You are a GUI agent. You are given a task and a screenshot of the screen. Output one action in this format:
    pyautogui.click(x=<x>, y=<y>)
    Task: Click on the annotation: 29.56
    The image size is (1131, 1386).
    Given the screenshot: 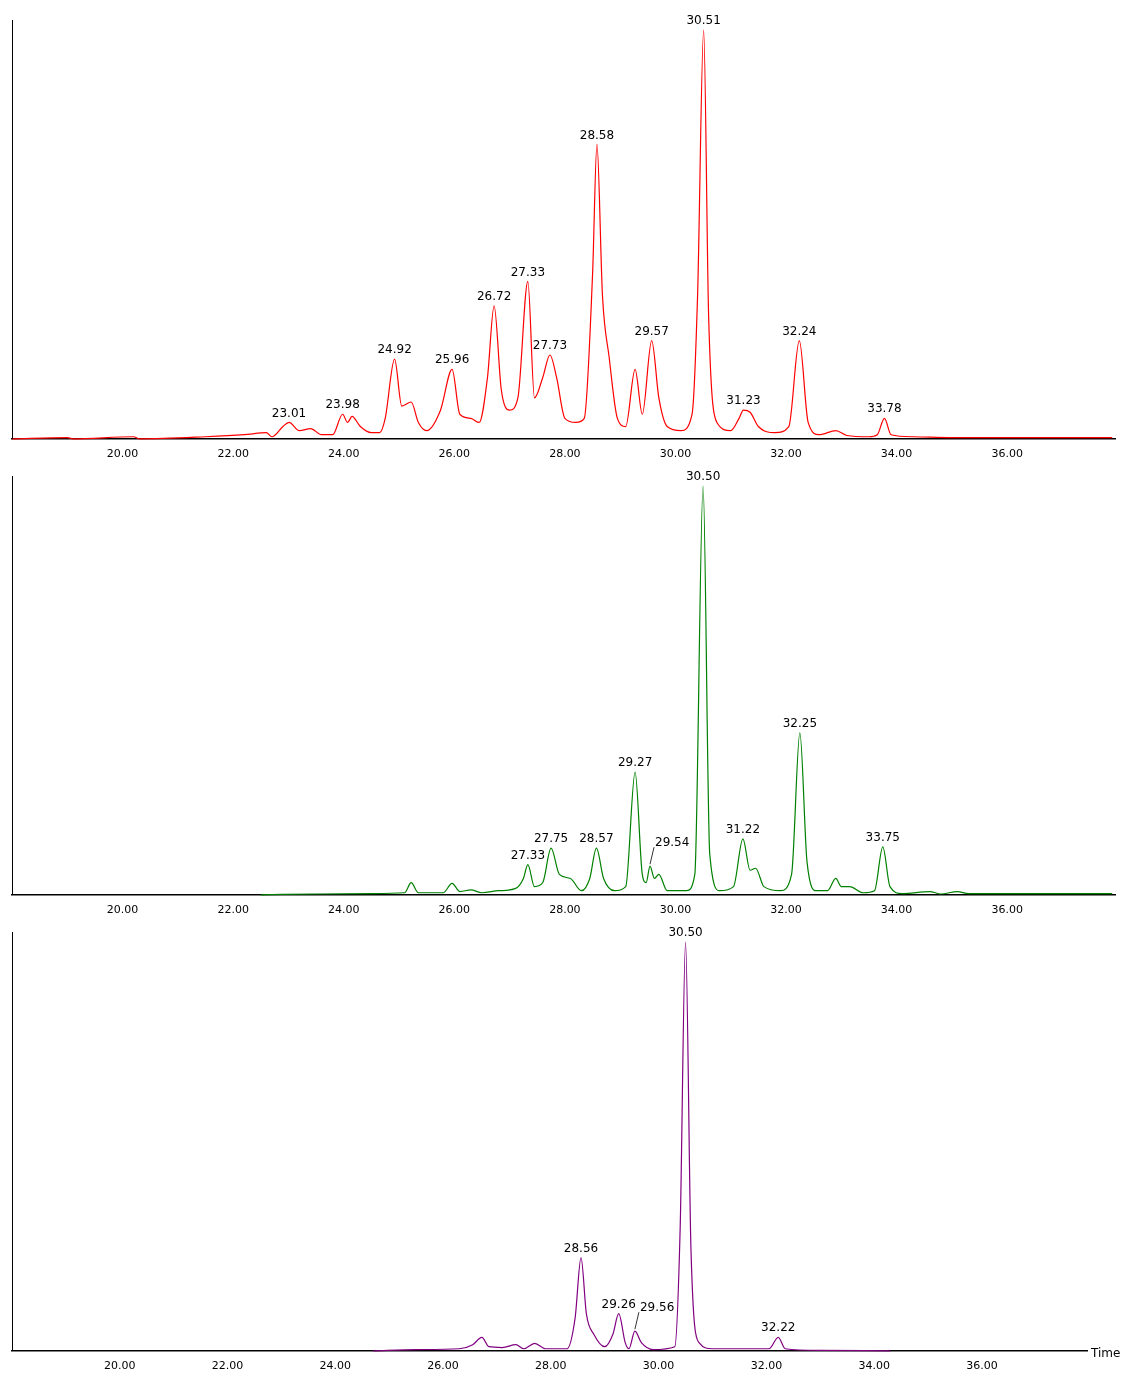 What is the action you would take?
    pyautogui.click(x=657, y=1307)
    